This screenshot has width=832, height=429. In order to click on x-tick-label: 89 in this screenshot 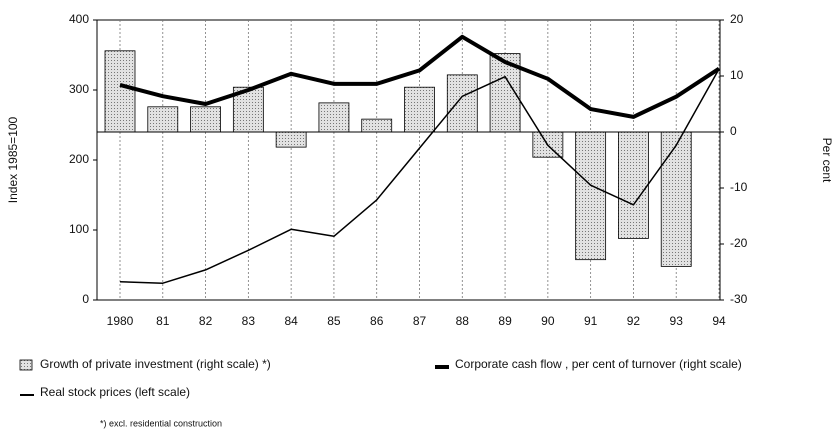, I will do `click(505, 321)`.